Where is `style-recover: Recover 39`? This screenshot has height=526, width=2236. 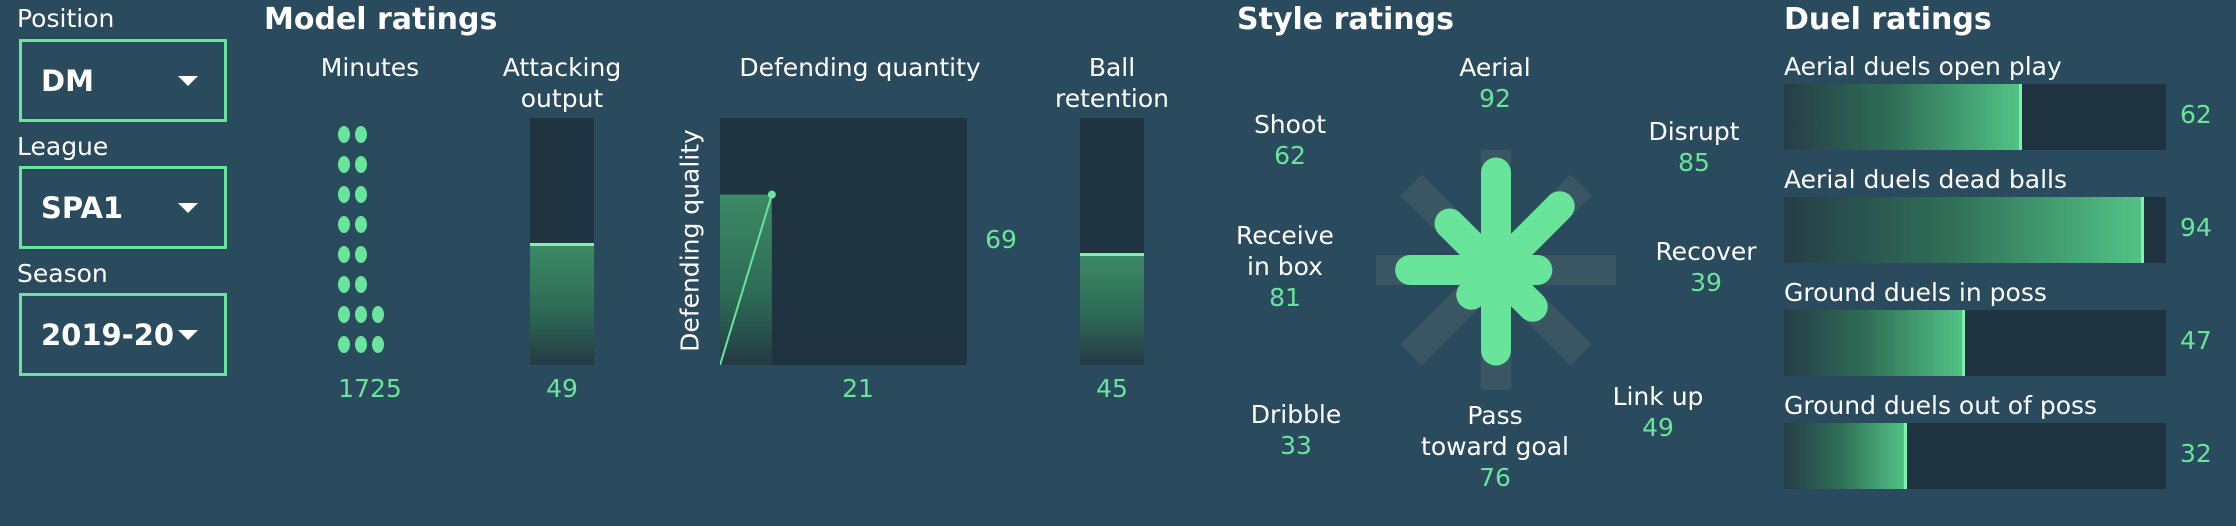
style-recover: Recover 39 is located at coordinates (1706, 267).